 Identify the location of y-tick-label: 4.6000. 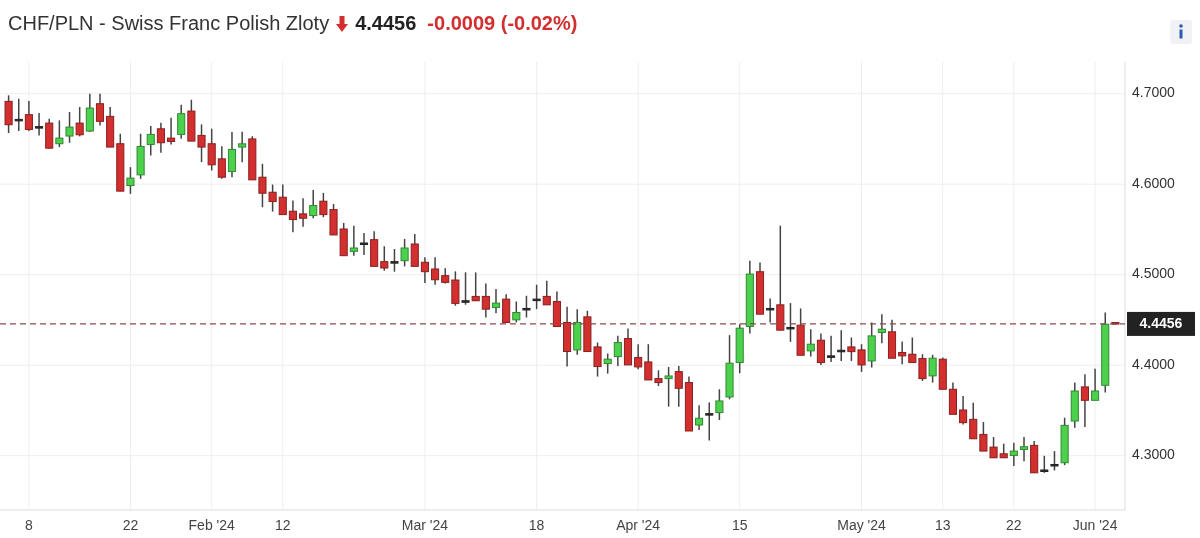
(1154, 182).